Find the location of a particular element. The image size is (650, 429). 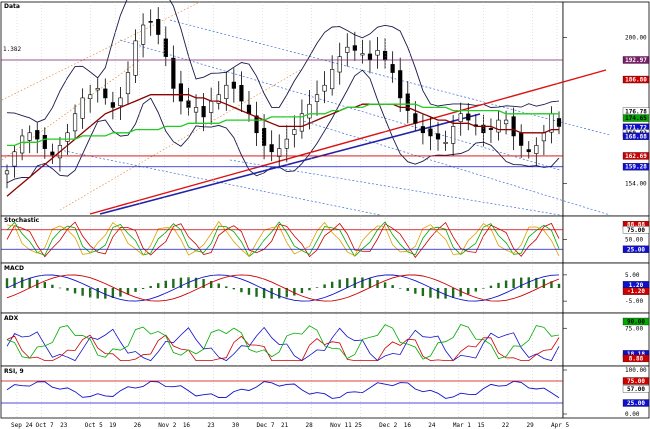

x-tick-label: Oct 7 is located at coordinates (45, 425).